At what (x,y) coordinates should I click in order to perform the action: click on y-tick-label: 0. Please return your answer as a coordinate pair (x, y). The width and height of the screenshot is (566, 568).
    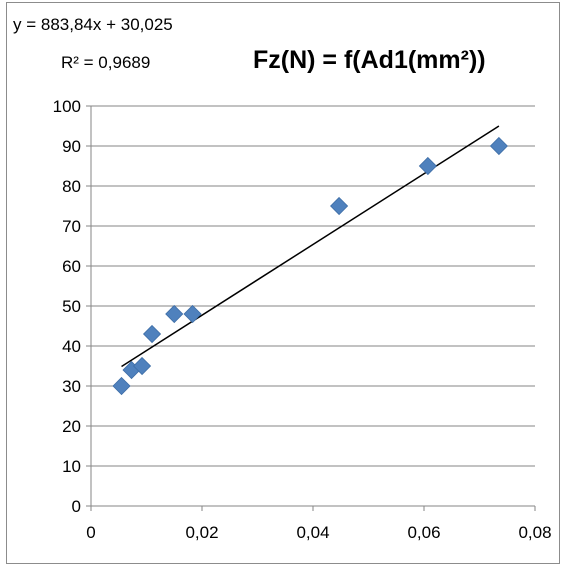
    Looking at the image, I should click on (76, 506).